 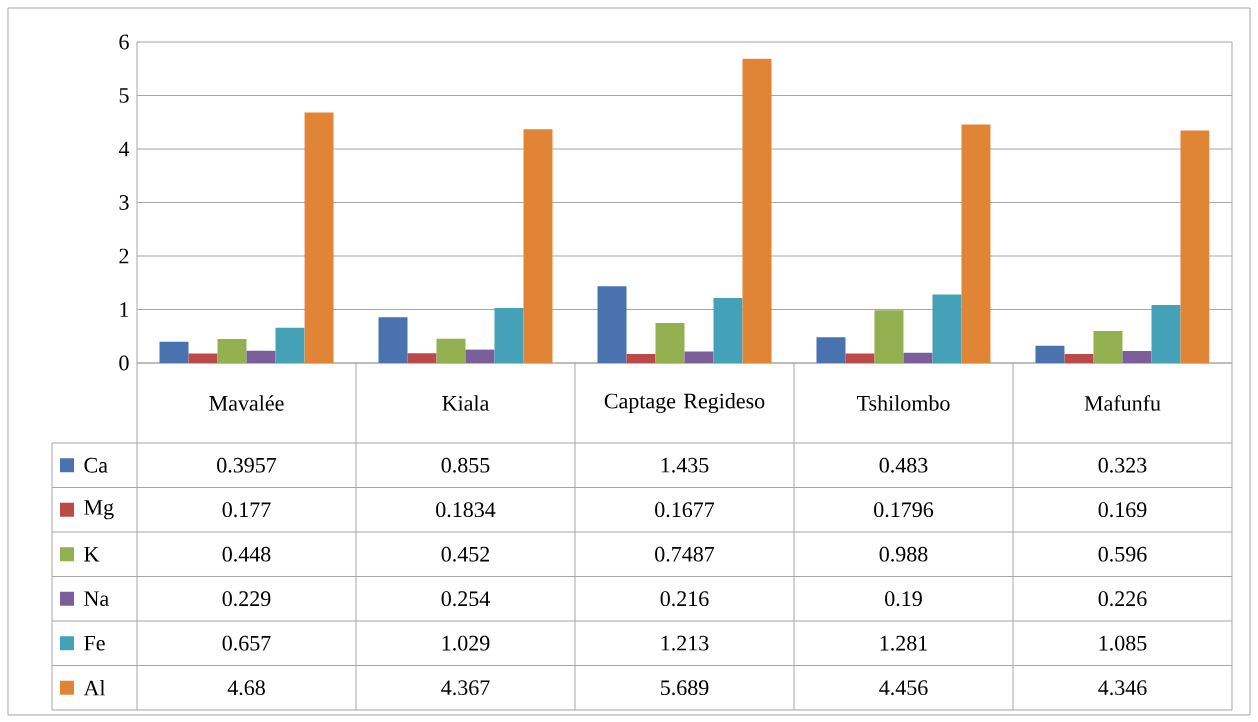 What do you see at coordinates (685, 510) in the screenshot?
I see `data-label: 0.1677` at bounding box center [685, 510].